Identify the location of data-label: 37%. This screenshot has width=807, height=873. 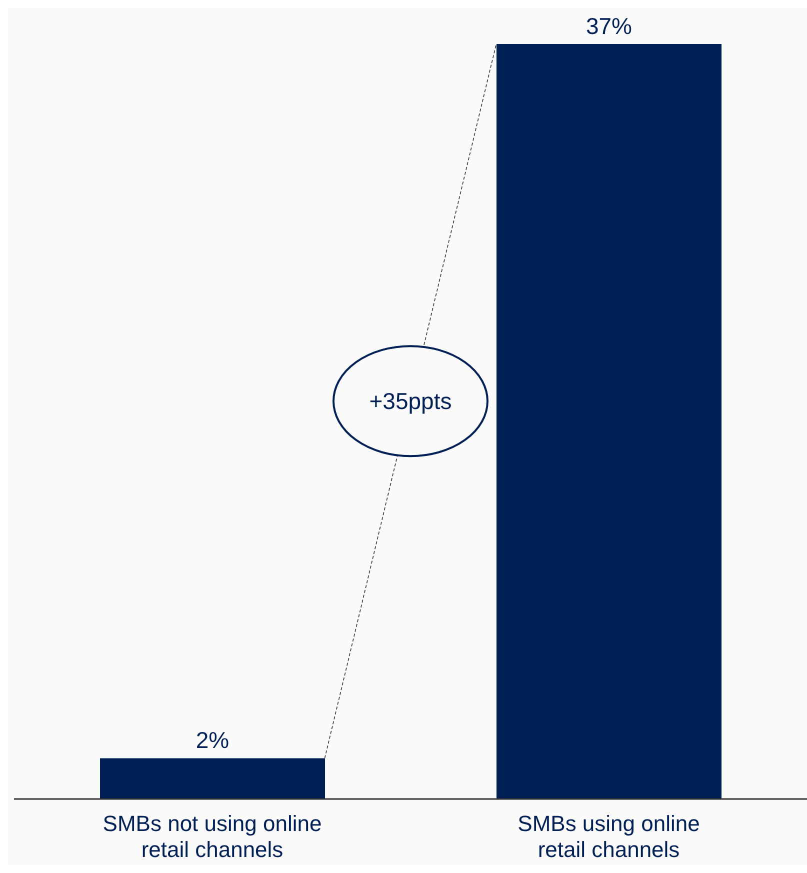
(609, 26).